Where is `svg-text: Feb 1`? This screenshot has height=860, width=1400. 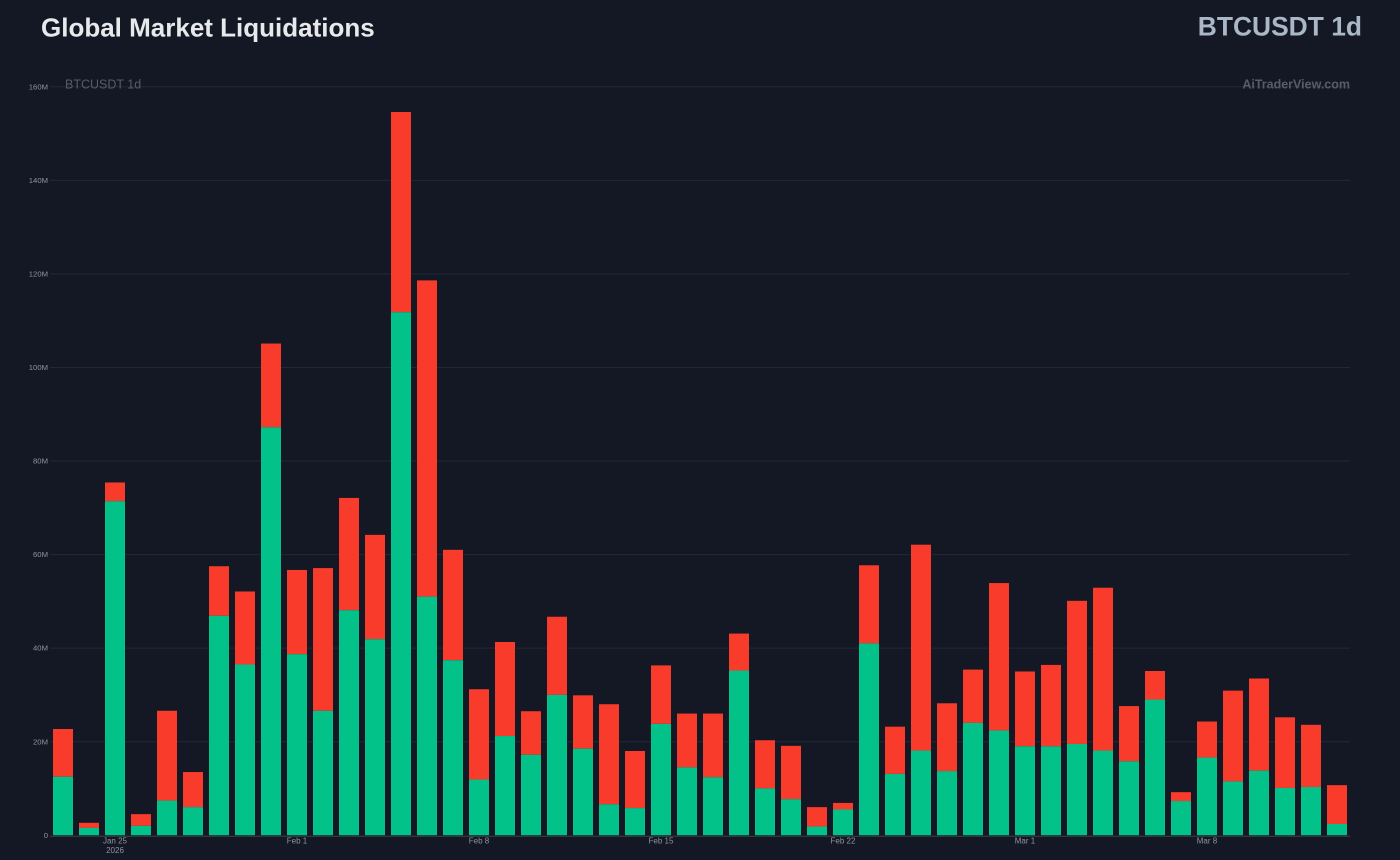 svg-text: Feb 1 is located at coordinates (297, 841).